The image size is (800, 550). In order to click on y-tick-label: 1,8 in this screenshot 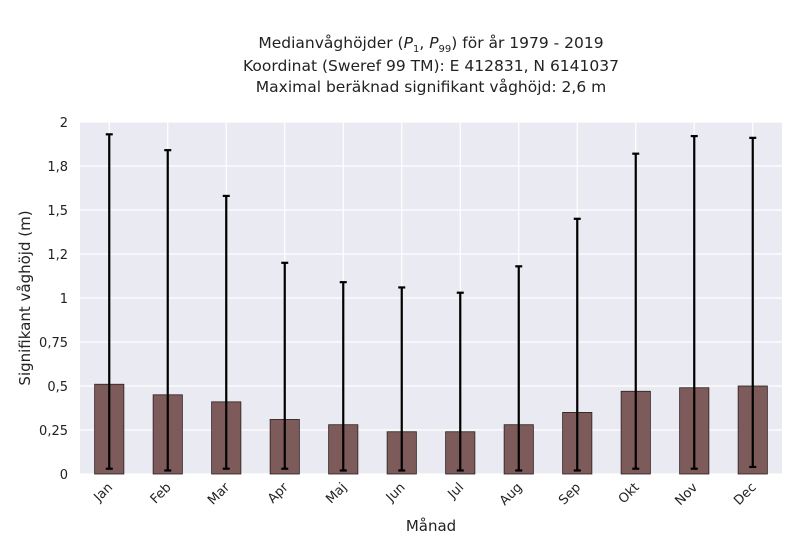, I will do `click(57, 167)`.